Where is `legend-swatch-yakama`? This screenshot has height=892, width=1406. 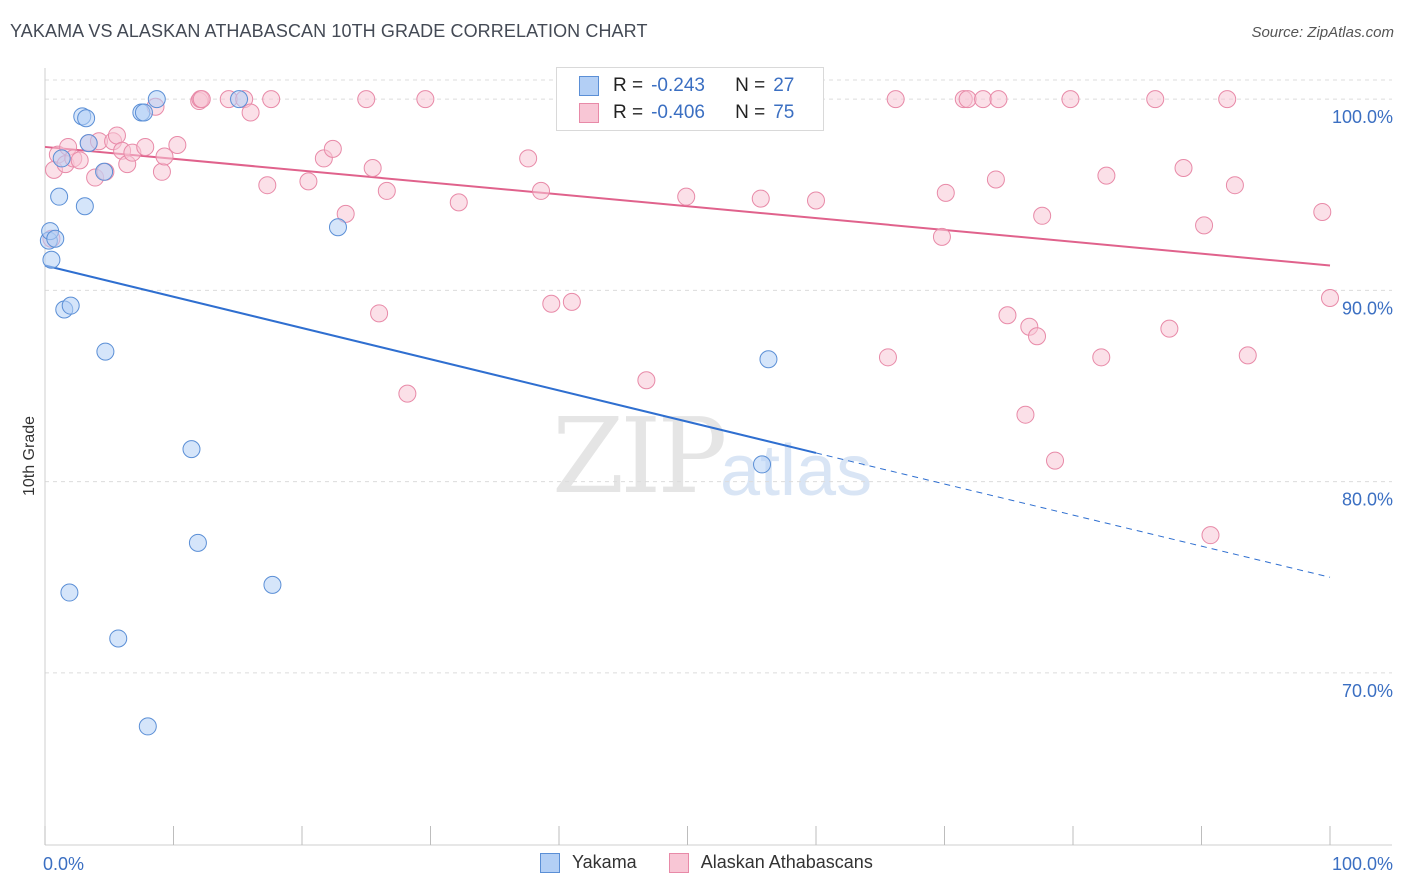
legend-swatch-yakama is located at coordinates (550, 862).